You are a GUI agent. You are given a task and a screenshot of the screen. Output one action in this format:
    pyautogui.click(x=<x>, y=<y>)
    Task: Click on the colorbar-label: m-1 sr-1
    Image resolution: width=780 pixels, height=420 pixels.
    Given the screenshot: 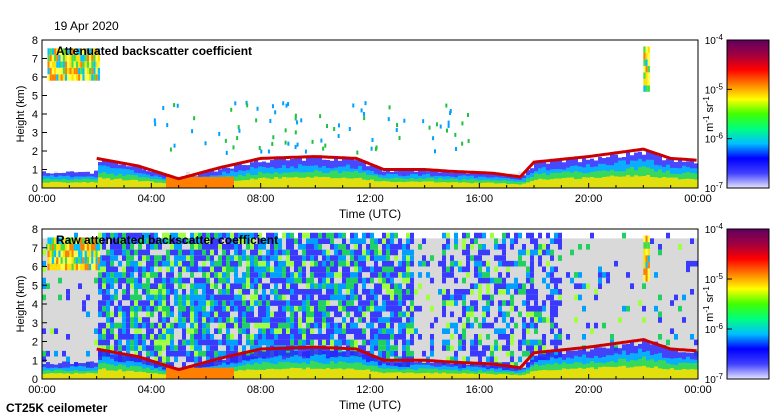 What is the action you would take?
    pyautogui.click(x=709, y=114)
    